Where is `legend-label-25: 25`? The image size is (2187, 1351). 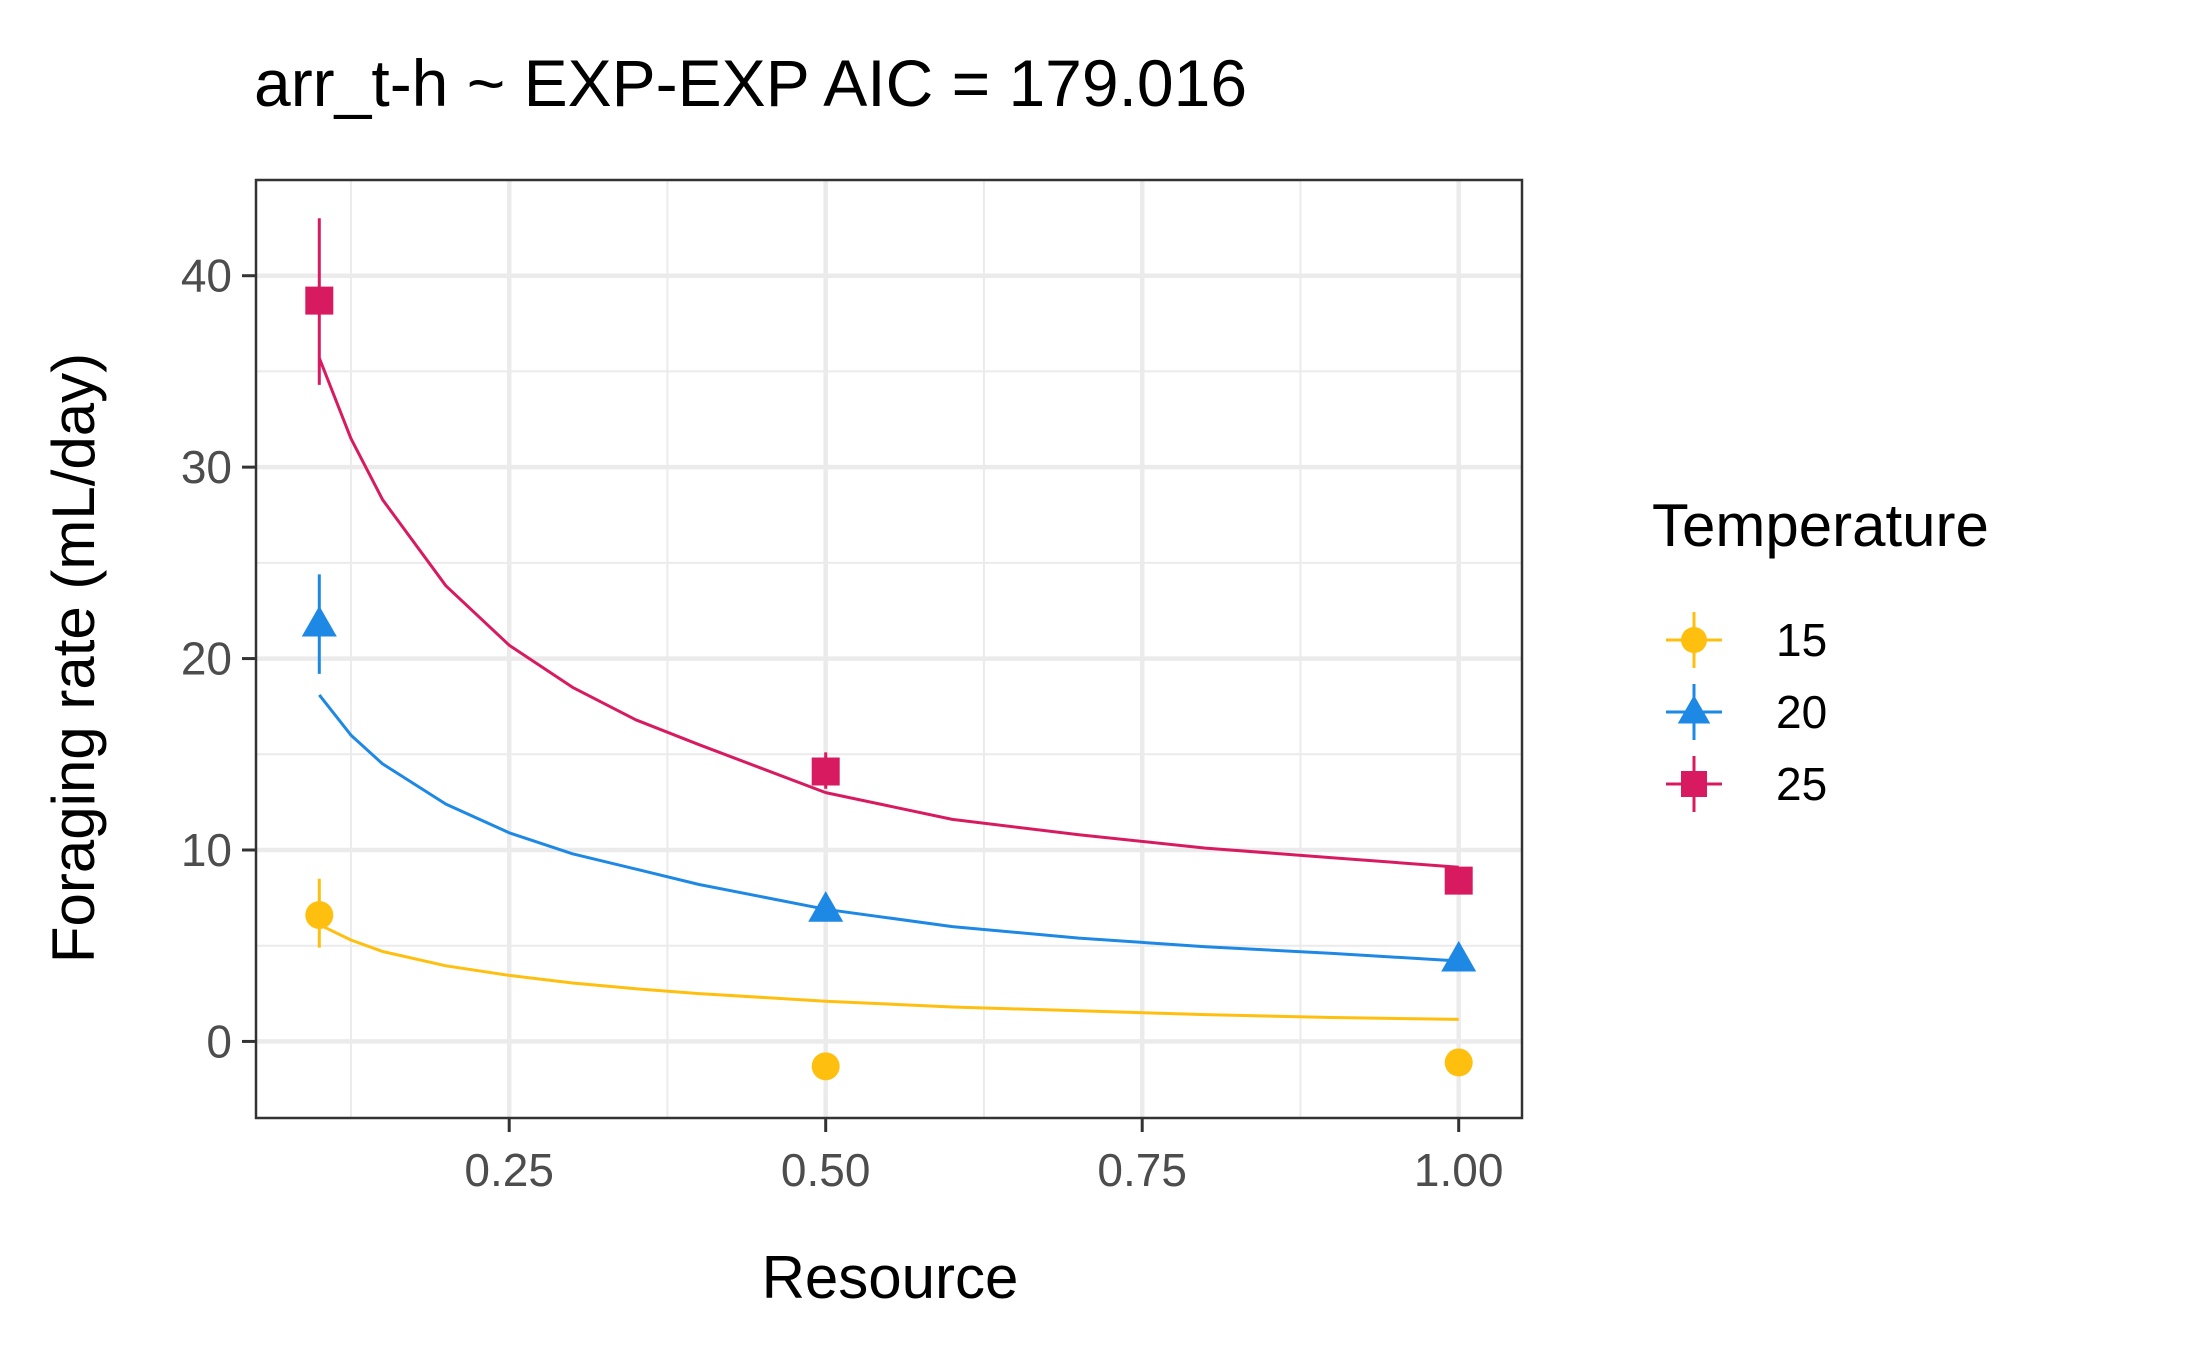 legend-label-25: 25 is located at coordinates (1801, 784).